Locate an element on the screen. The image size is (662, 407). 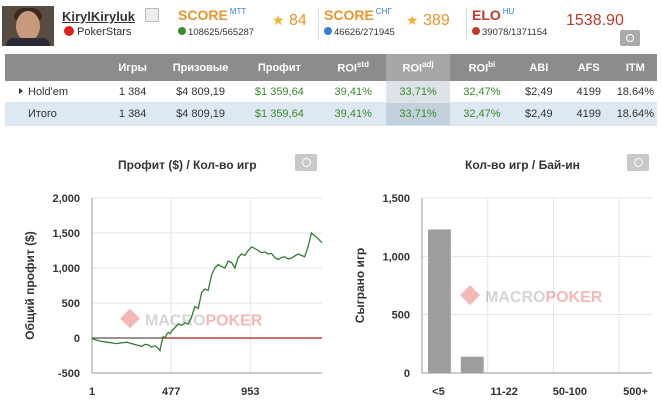
col-header-roi-std: ROIstd is located at coordinates (353, 67).